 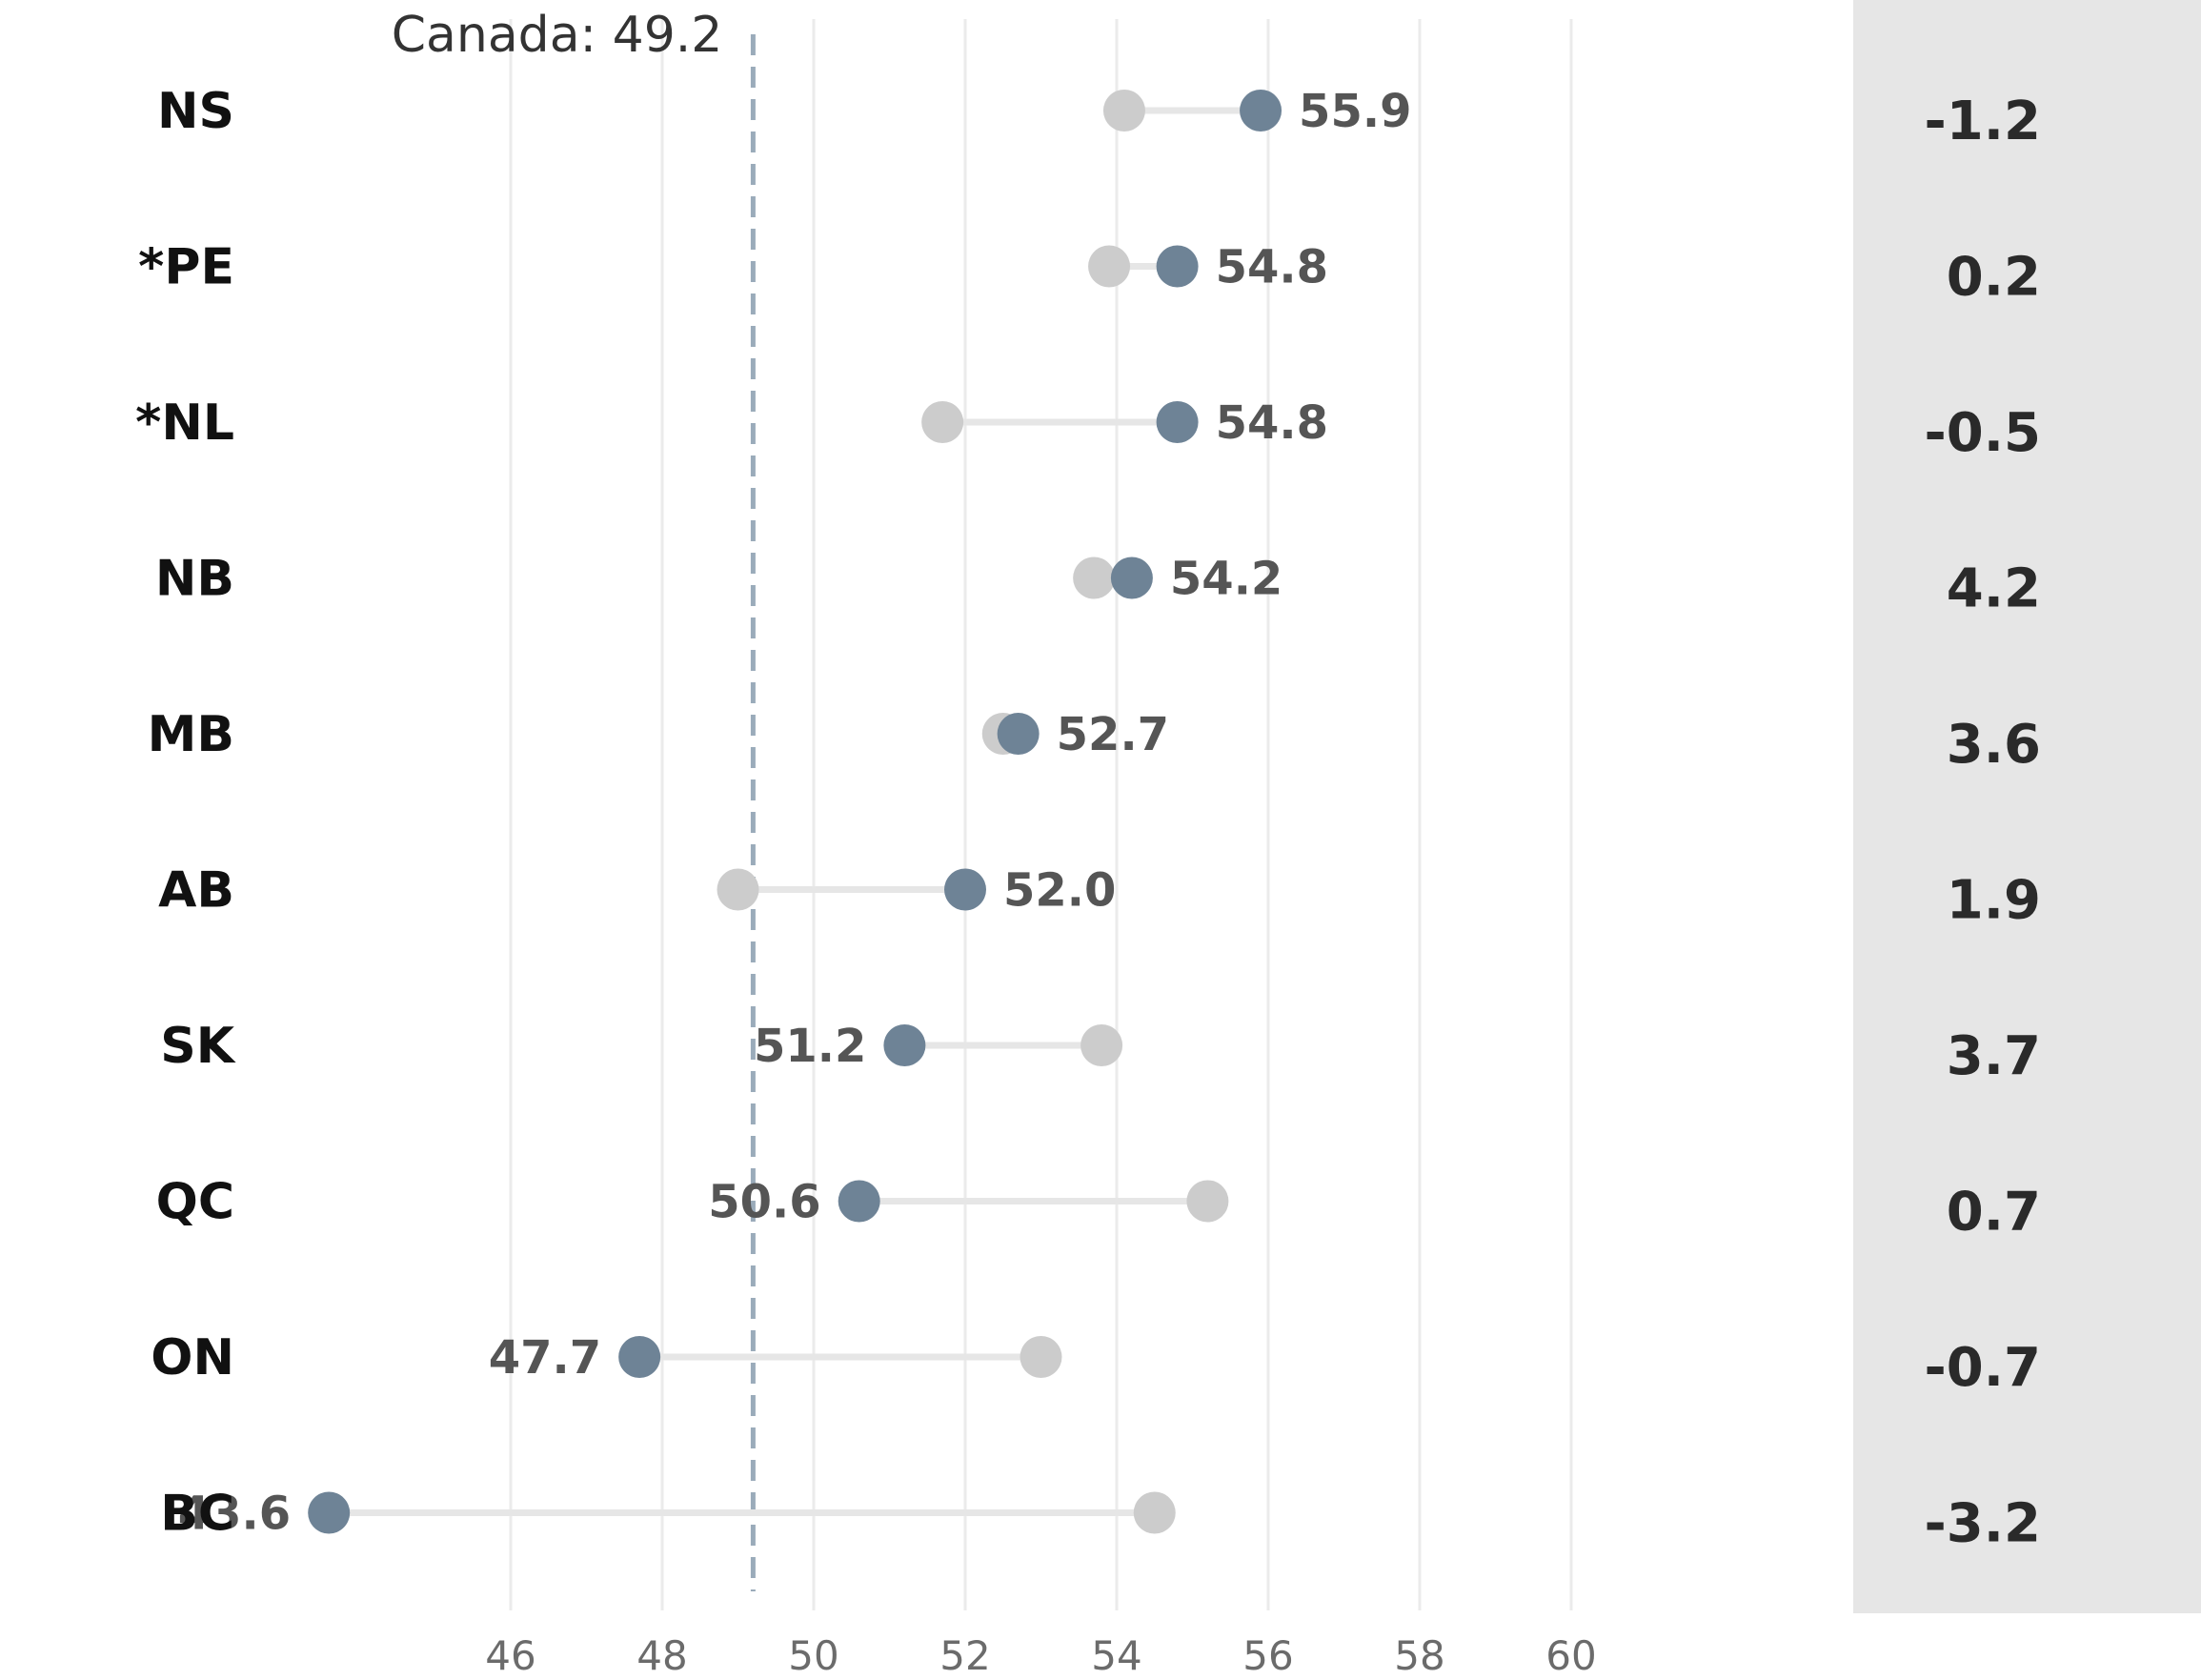 What do you see at coordinates (1131, 578) in the screenshot?
I see `current-point-nb` at bounding box center [1131, 578].